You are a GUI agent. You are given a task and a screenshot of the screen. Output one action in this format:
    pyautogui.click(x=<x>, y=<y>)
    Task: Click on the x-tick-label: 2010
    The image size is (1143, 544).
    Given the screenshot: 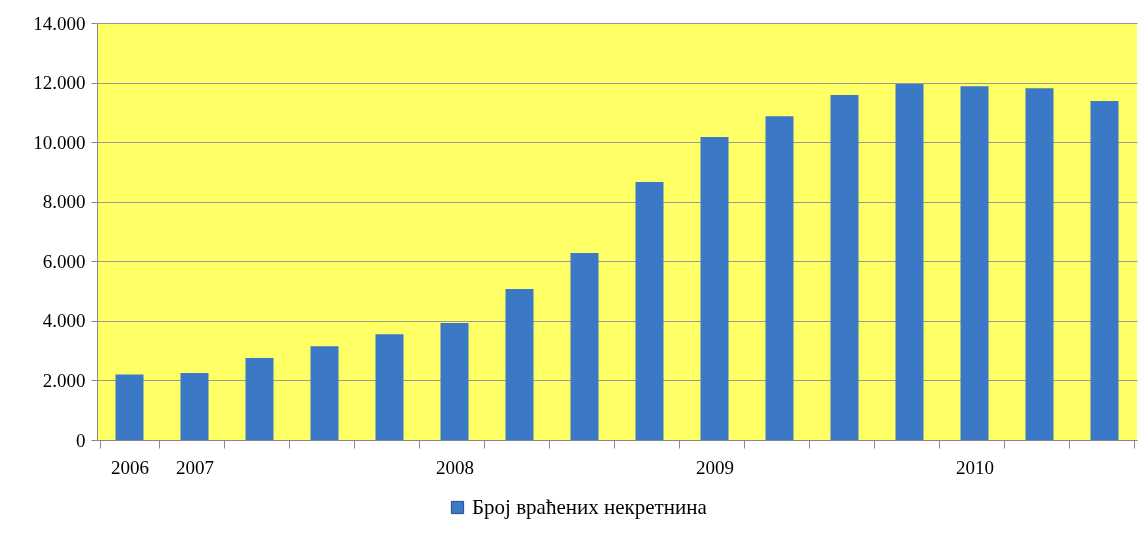 What is the action you would take?
    pyautogui.click(x=975, y=467)
    